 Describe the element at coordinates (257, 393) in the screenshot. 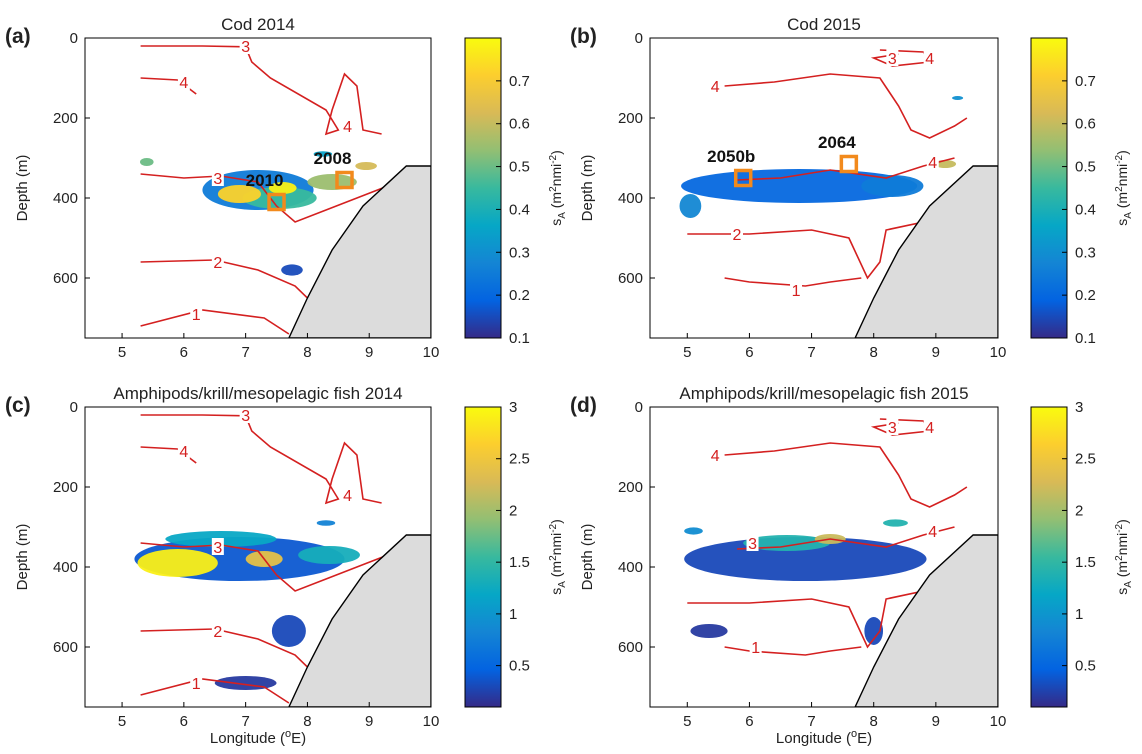

I see `panel-title: Amphipods/krill/mesopelagic fish 2014` at that location.